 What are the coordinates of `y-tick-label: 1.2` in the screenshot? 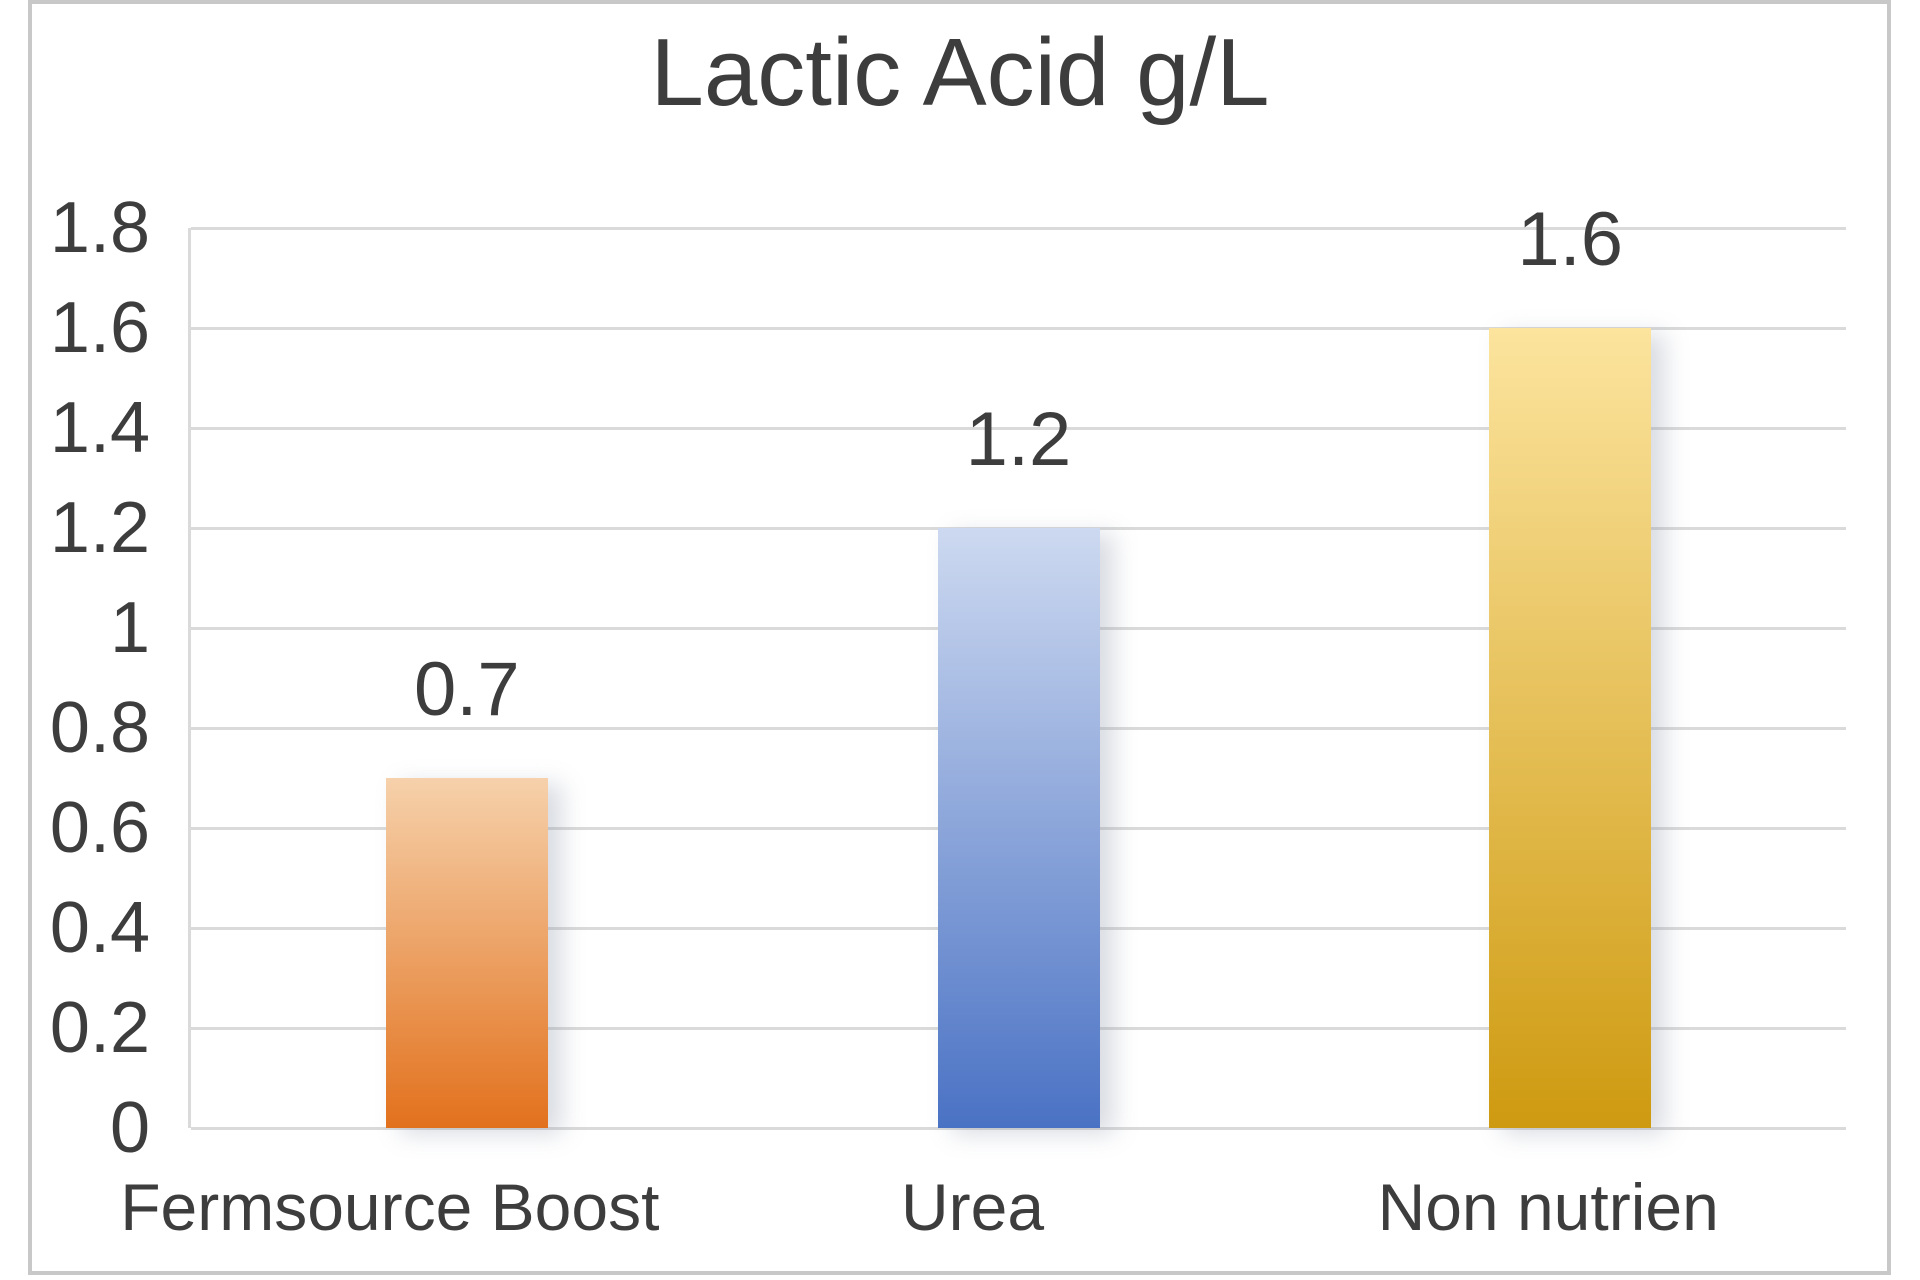 It's located at (99, 528).